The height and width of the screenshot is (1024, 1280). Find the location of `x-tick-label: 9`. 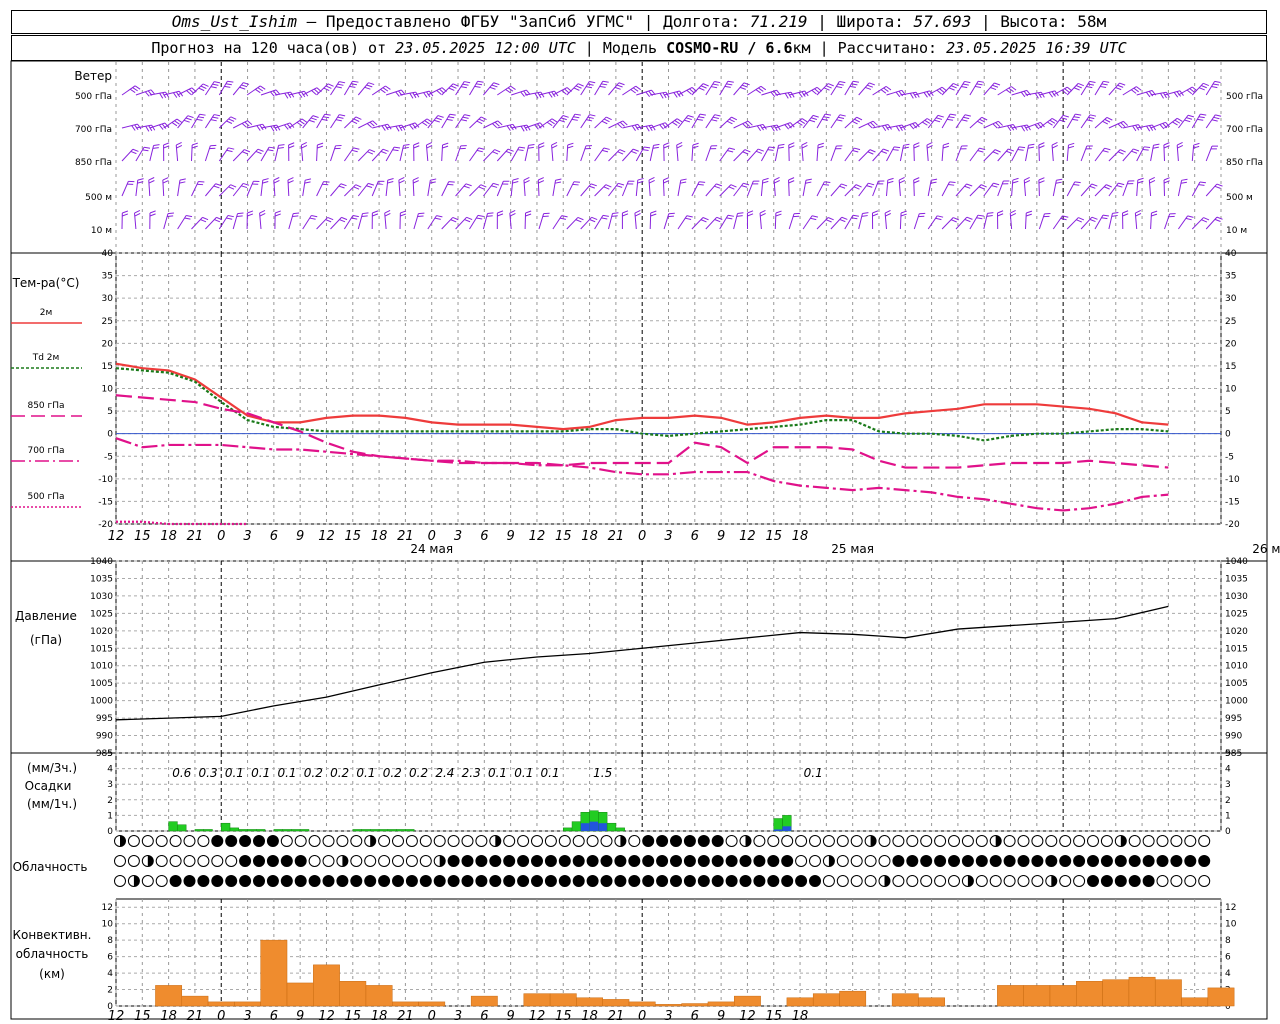

x-tick-label: 9 is located at coordinates (721, 536).